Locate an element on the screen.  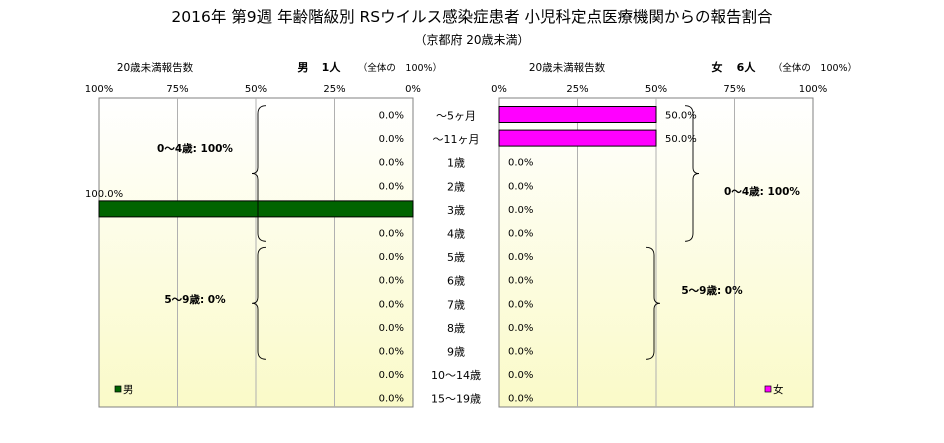
female-group-label: 5～9歳: 0% is located at coordinates (712, 290).